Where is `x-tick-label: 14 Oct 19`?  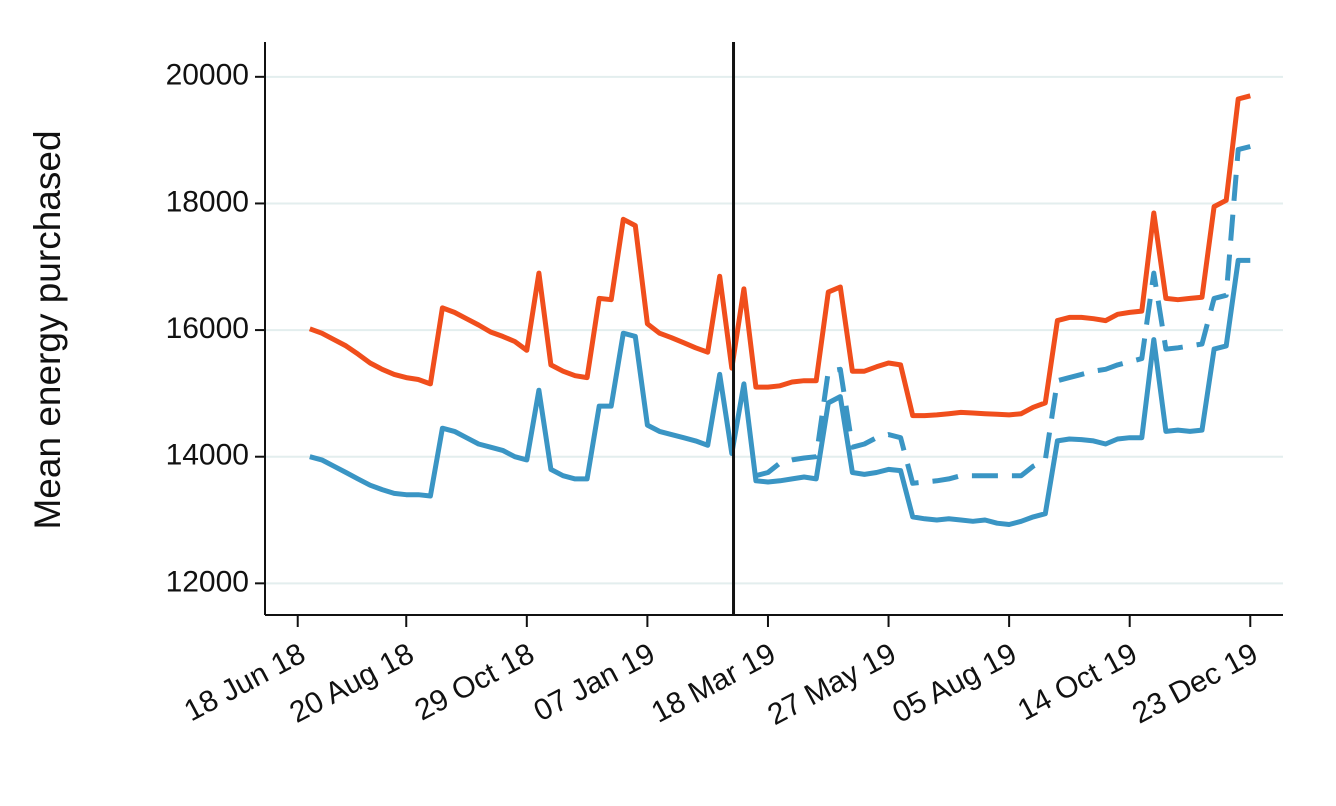
x-tick-label: 14 Oct 19 is located at coordinates (1077, 682).